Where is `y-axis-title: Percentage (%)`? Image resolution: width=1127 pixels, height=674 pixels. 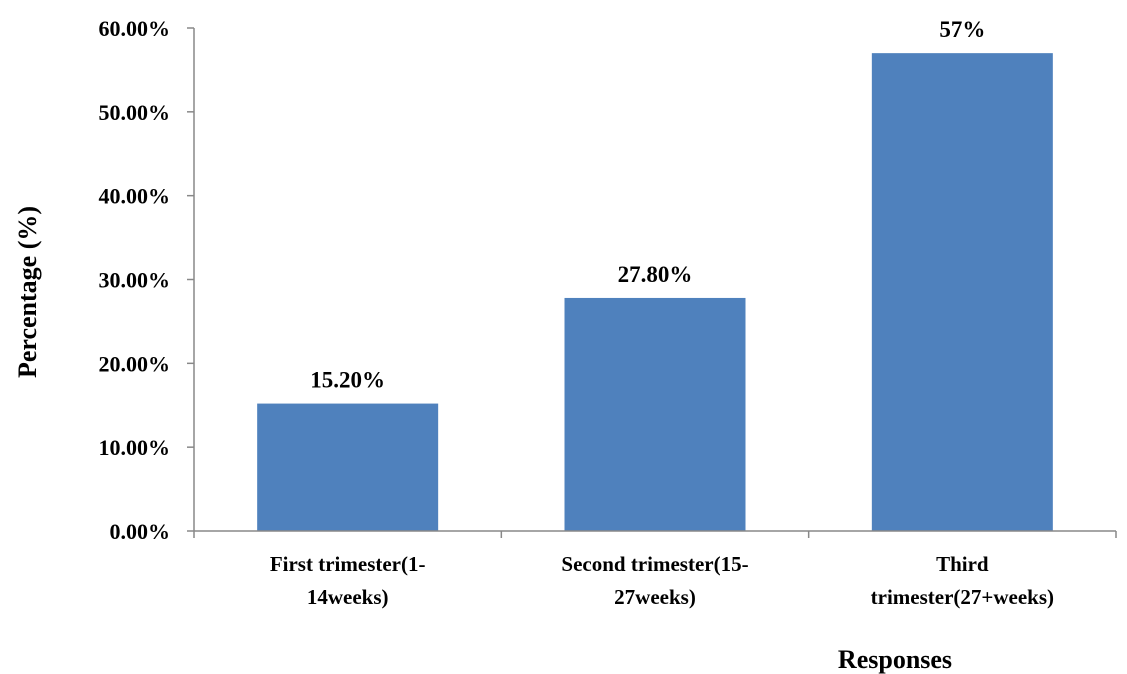 y-axis-title: Percentage (%) is located at coordinates (27, 292).